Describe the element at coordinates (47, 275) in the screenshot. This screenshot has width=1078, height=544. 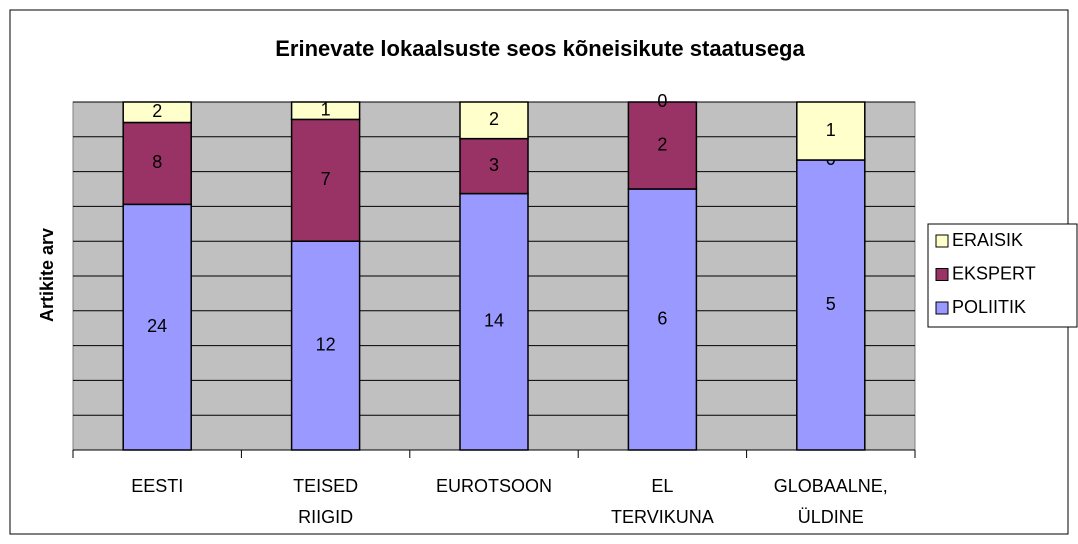
I see `y-axis-label: Artikite arv` at that location.